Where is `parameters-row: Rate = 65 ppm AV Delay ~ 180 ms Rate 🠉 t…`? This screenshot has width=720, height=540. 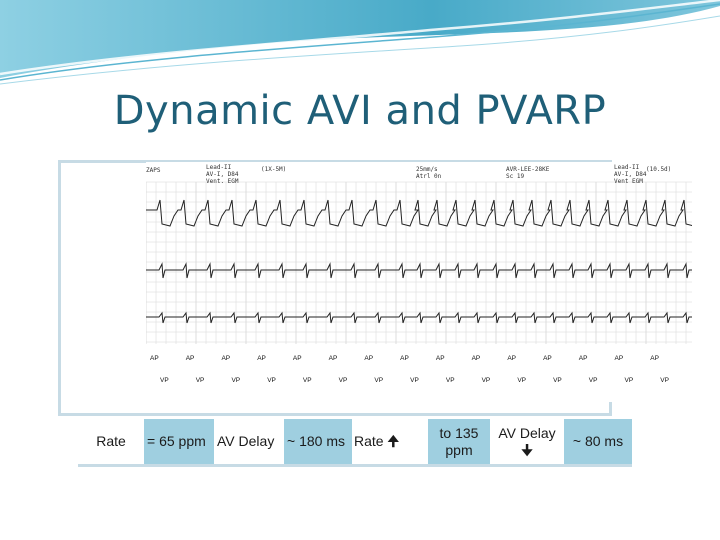
parameters-row: Rate = 65 ppm AV Delay ~ 180 ms Rate 🠉 t… is located at coordinates (355, 443).